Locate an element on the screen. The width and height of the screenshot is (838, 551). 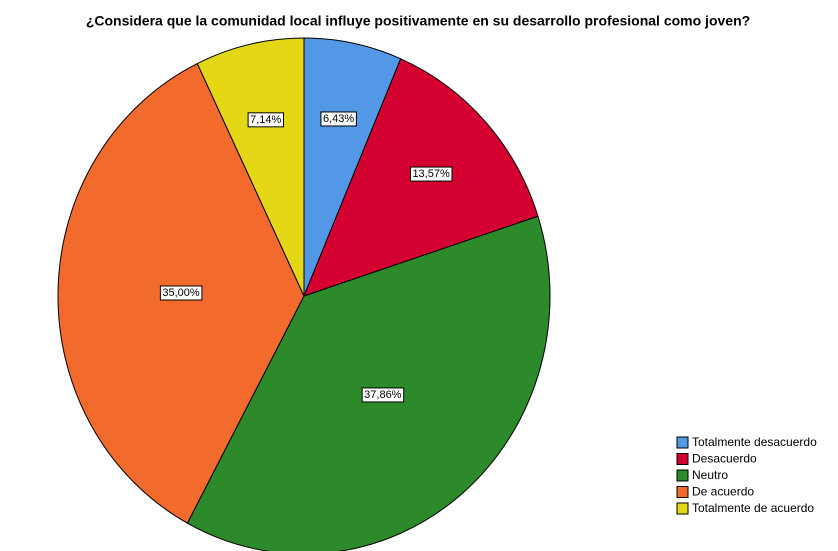
data-label: 37,86% is located at coordinates (383, 395).